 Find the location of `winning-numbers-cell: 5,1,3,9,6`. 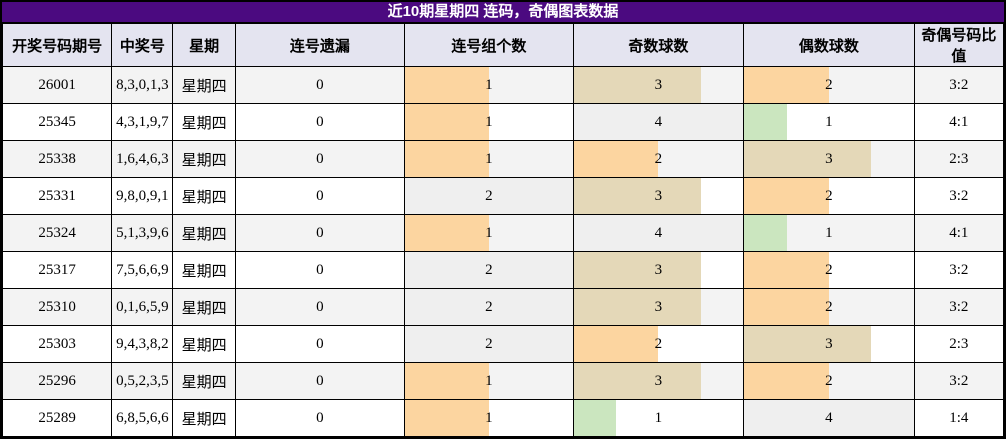

winning-numbers-cell: 5,1,3,9,6 is located at coordinates (142, 233).